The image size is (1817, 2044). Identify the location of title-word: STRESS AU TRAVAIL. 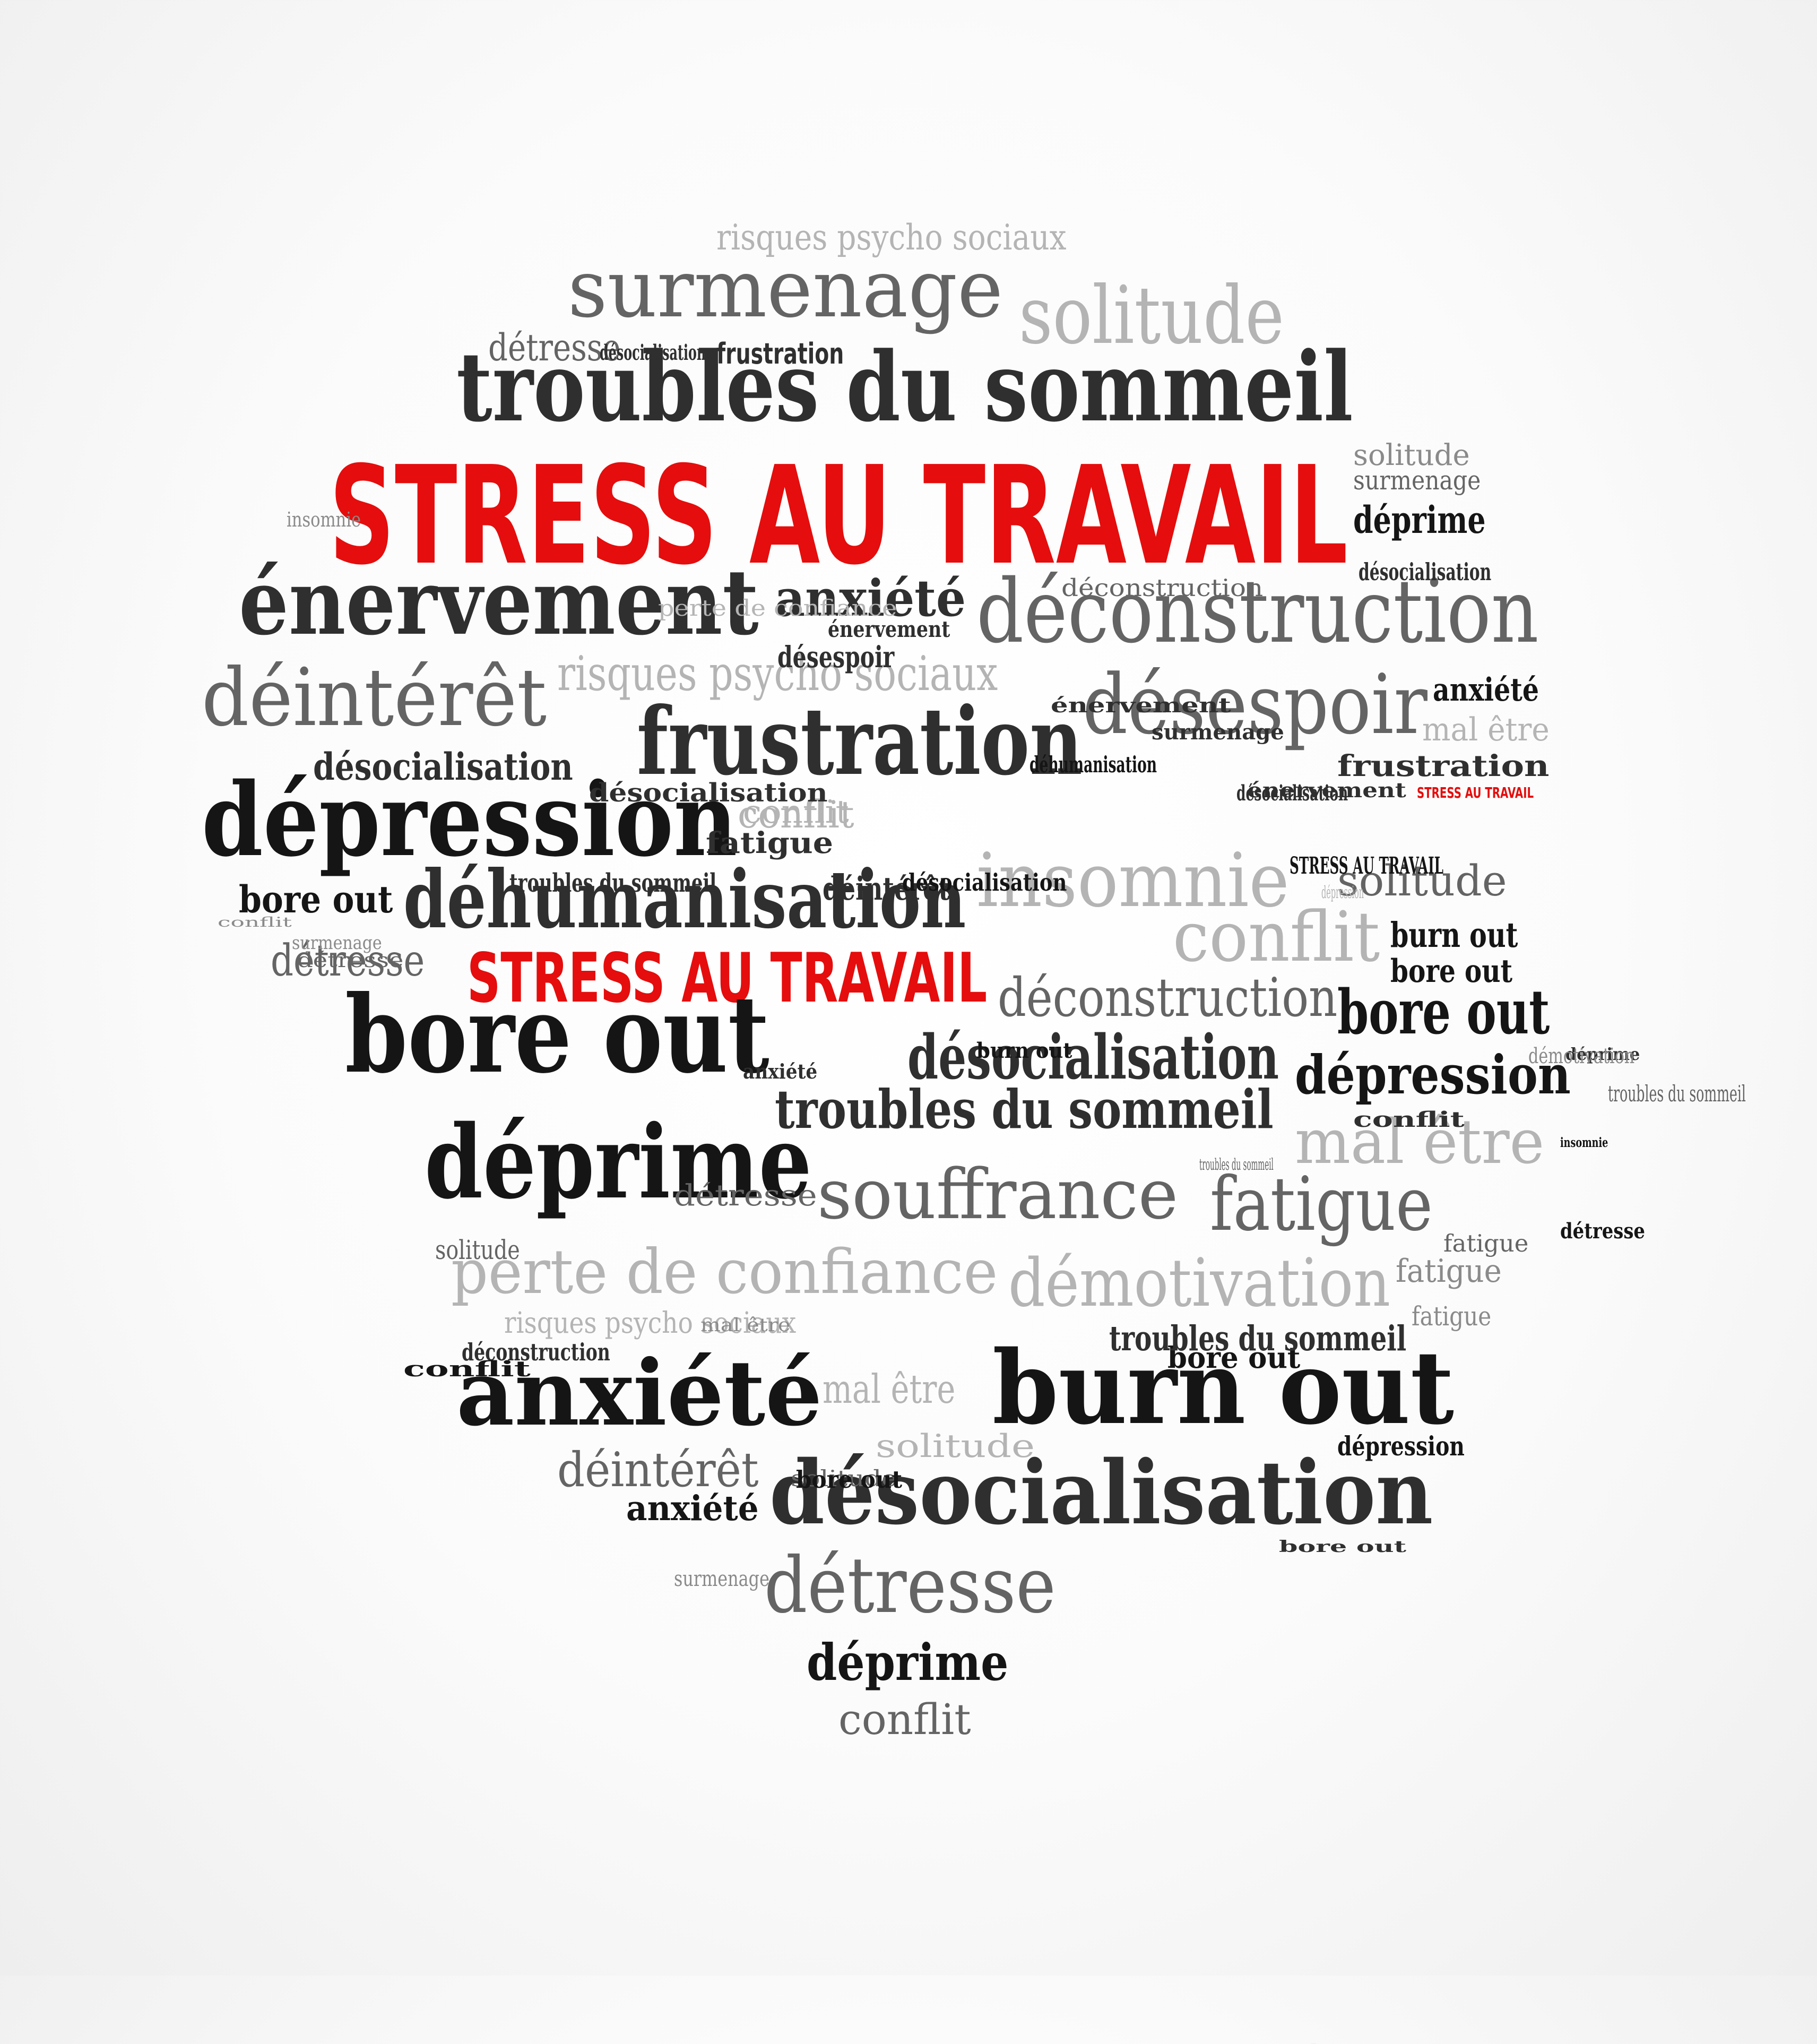
(838, 516).